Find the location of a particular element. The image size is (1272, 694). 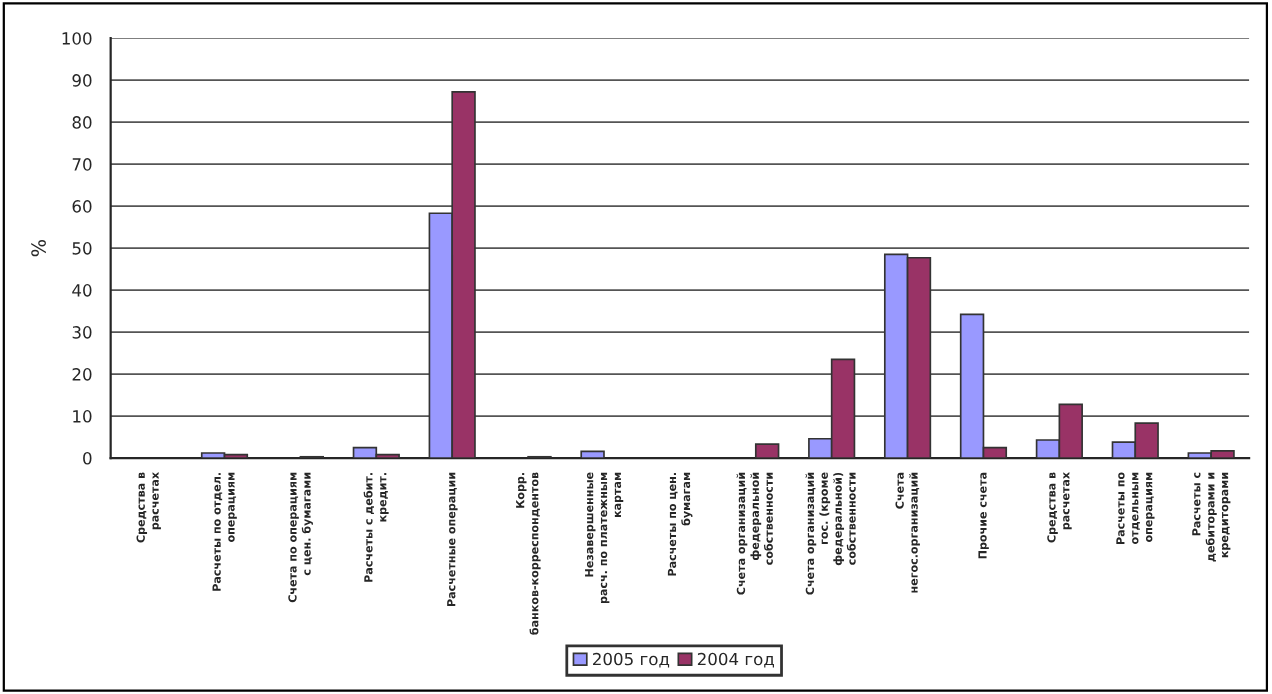

y-tick-label: 0 is located at coordinates (87, 458).